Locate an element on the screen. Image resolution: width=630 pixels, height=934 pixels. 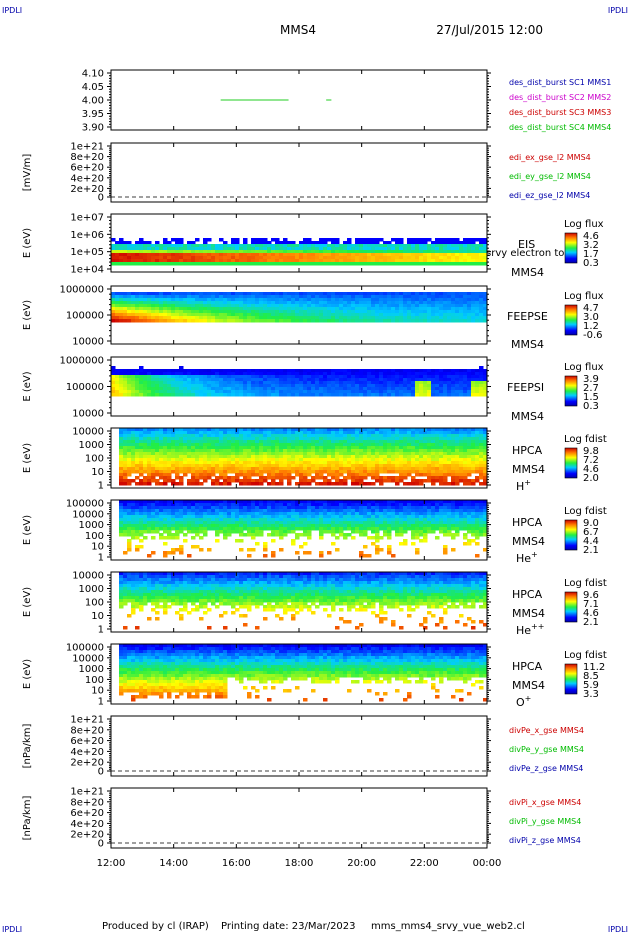
y-tick-label: 10000 is located at coordinates (88, 342).